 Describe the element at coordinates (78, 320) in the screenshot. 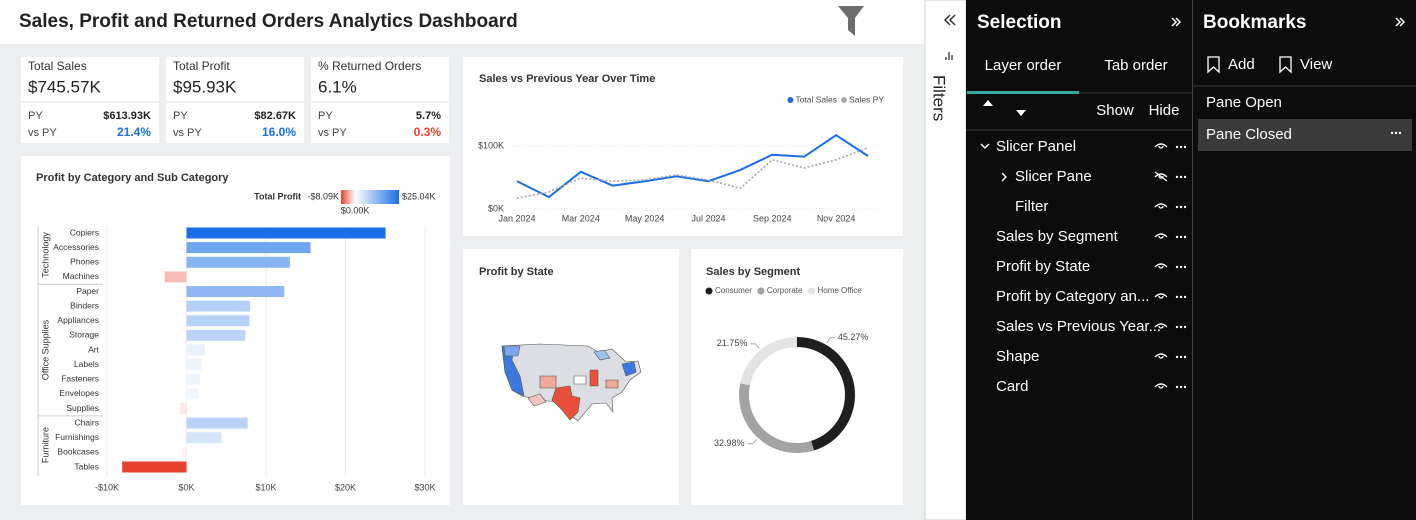

I see `category-label: Appliances` at that location.